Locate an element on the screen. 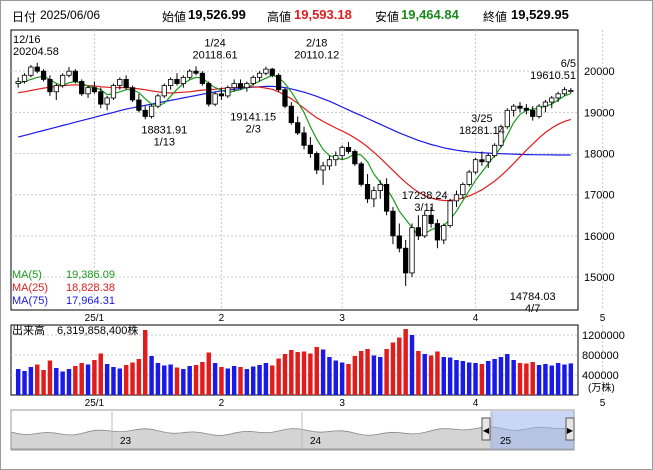  price-tick-label: 20000 is located at coordinates (599, 72).